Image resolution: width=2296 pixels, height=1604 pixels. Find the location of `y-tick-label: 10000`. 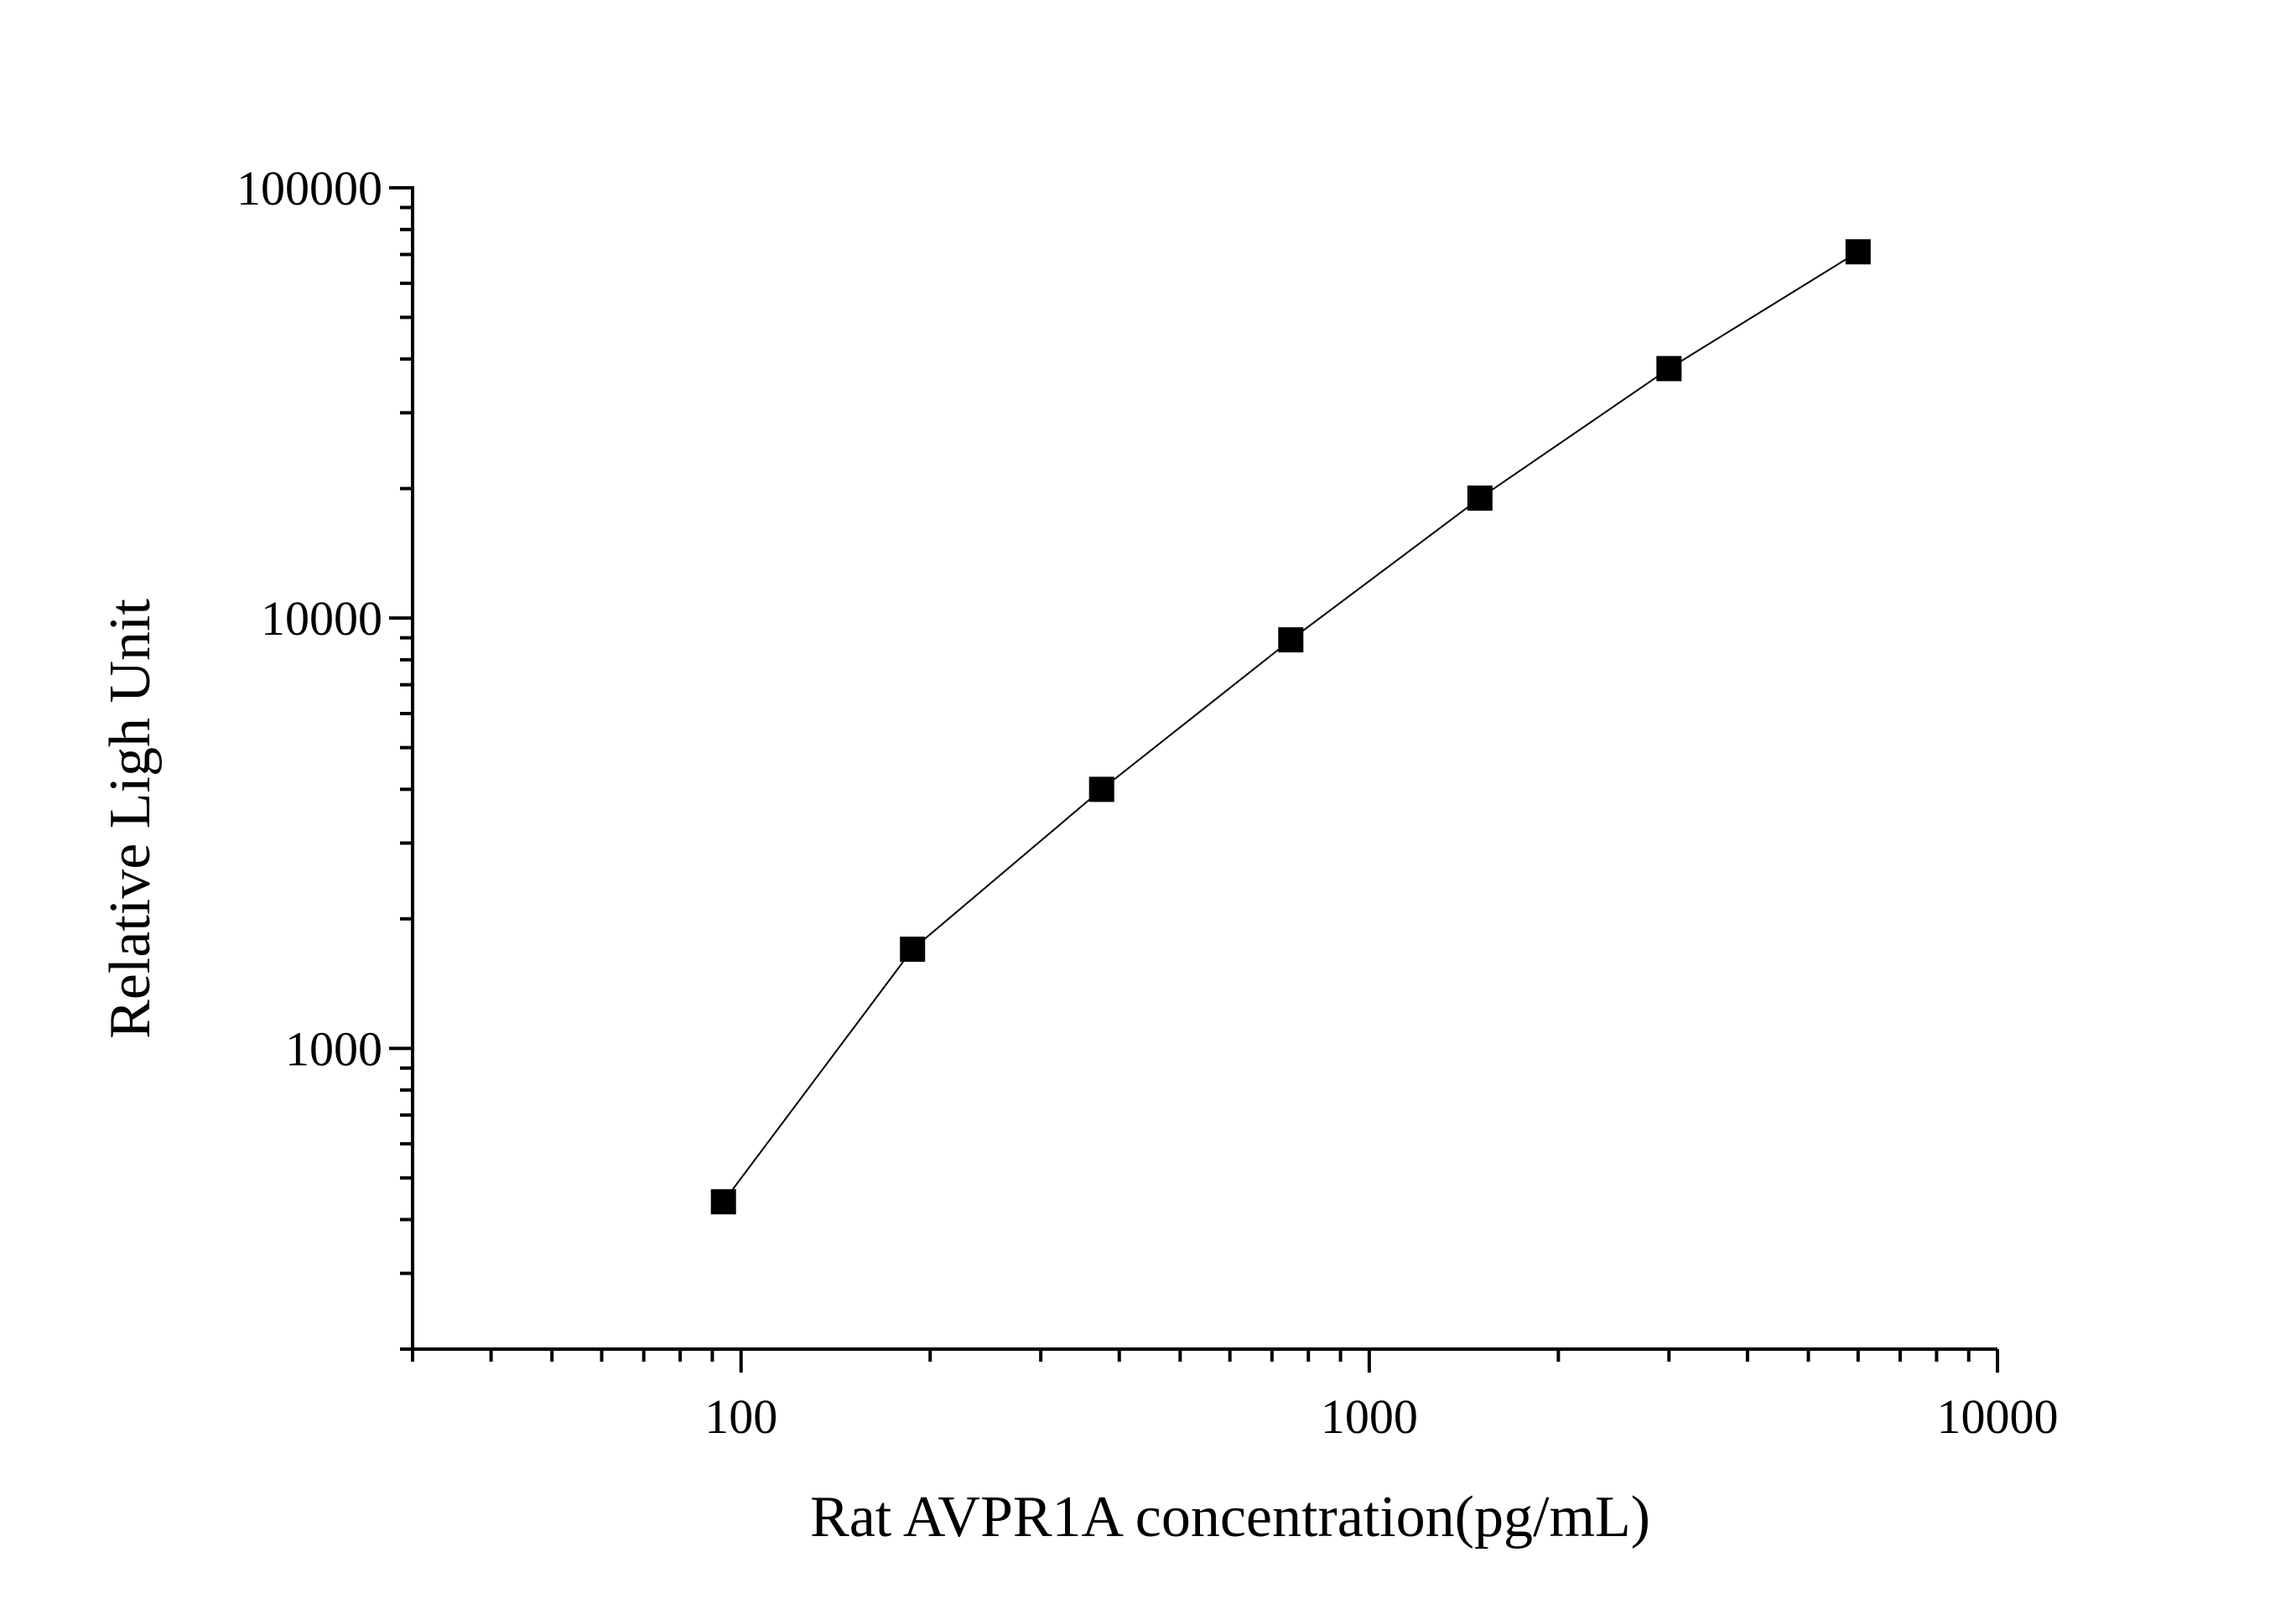

y-tick-label: 10000 is located at coordinates (321, 618).